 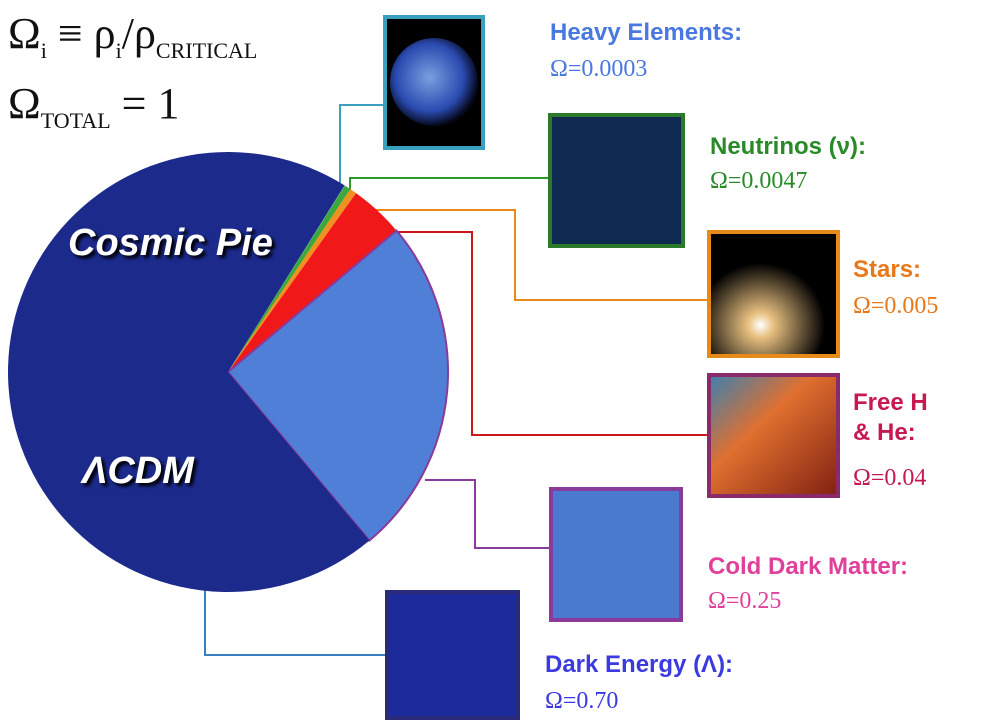 What do you see at coordinates (170, 243) in the screenshot?
I see `pie-title: Cosmic Pie` at bounding box center [170, 243].